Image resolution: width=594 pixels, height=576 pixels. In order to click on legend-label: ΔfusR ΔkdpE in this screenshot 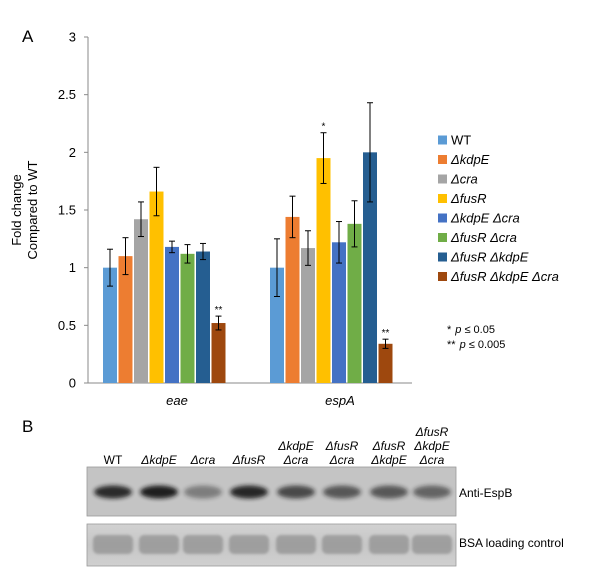, I will do `click(489, 257)`.